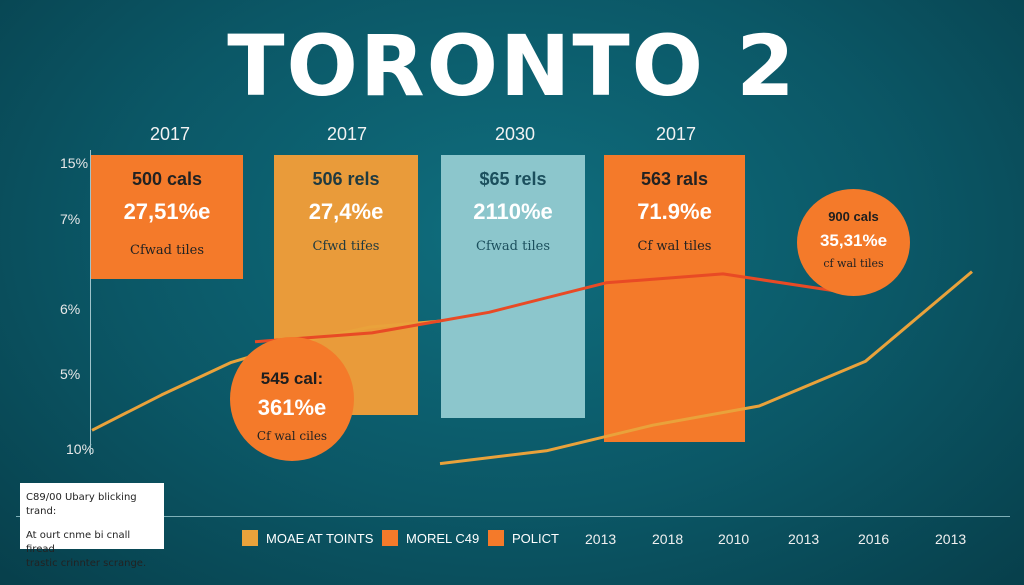 The height and width of the screenshot is (585, 1024). I want to click on bar-3: $65 rels 2110%e Cfwad tiles, so click(513, 286).